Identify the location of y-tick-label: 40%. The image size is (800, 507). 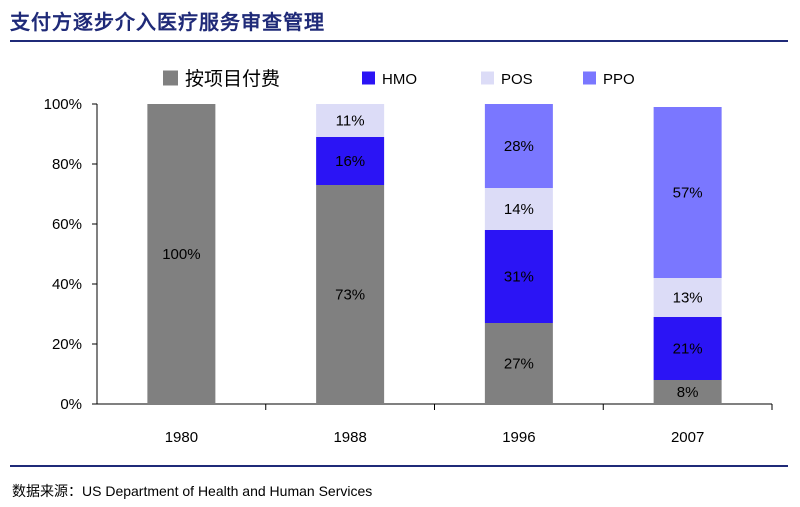
(67, 284).